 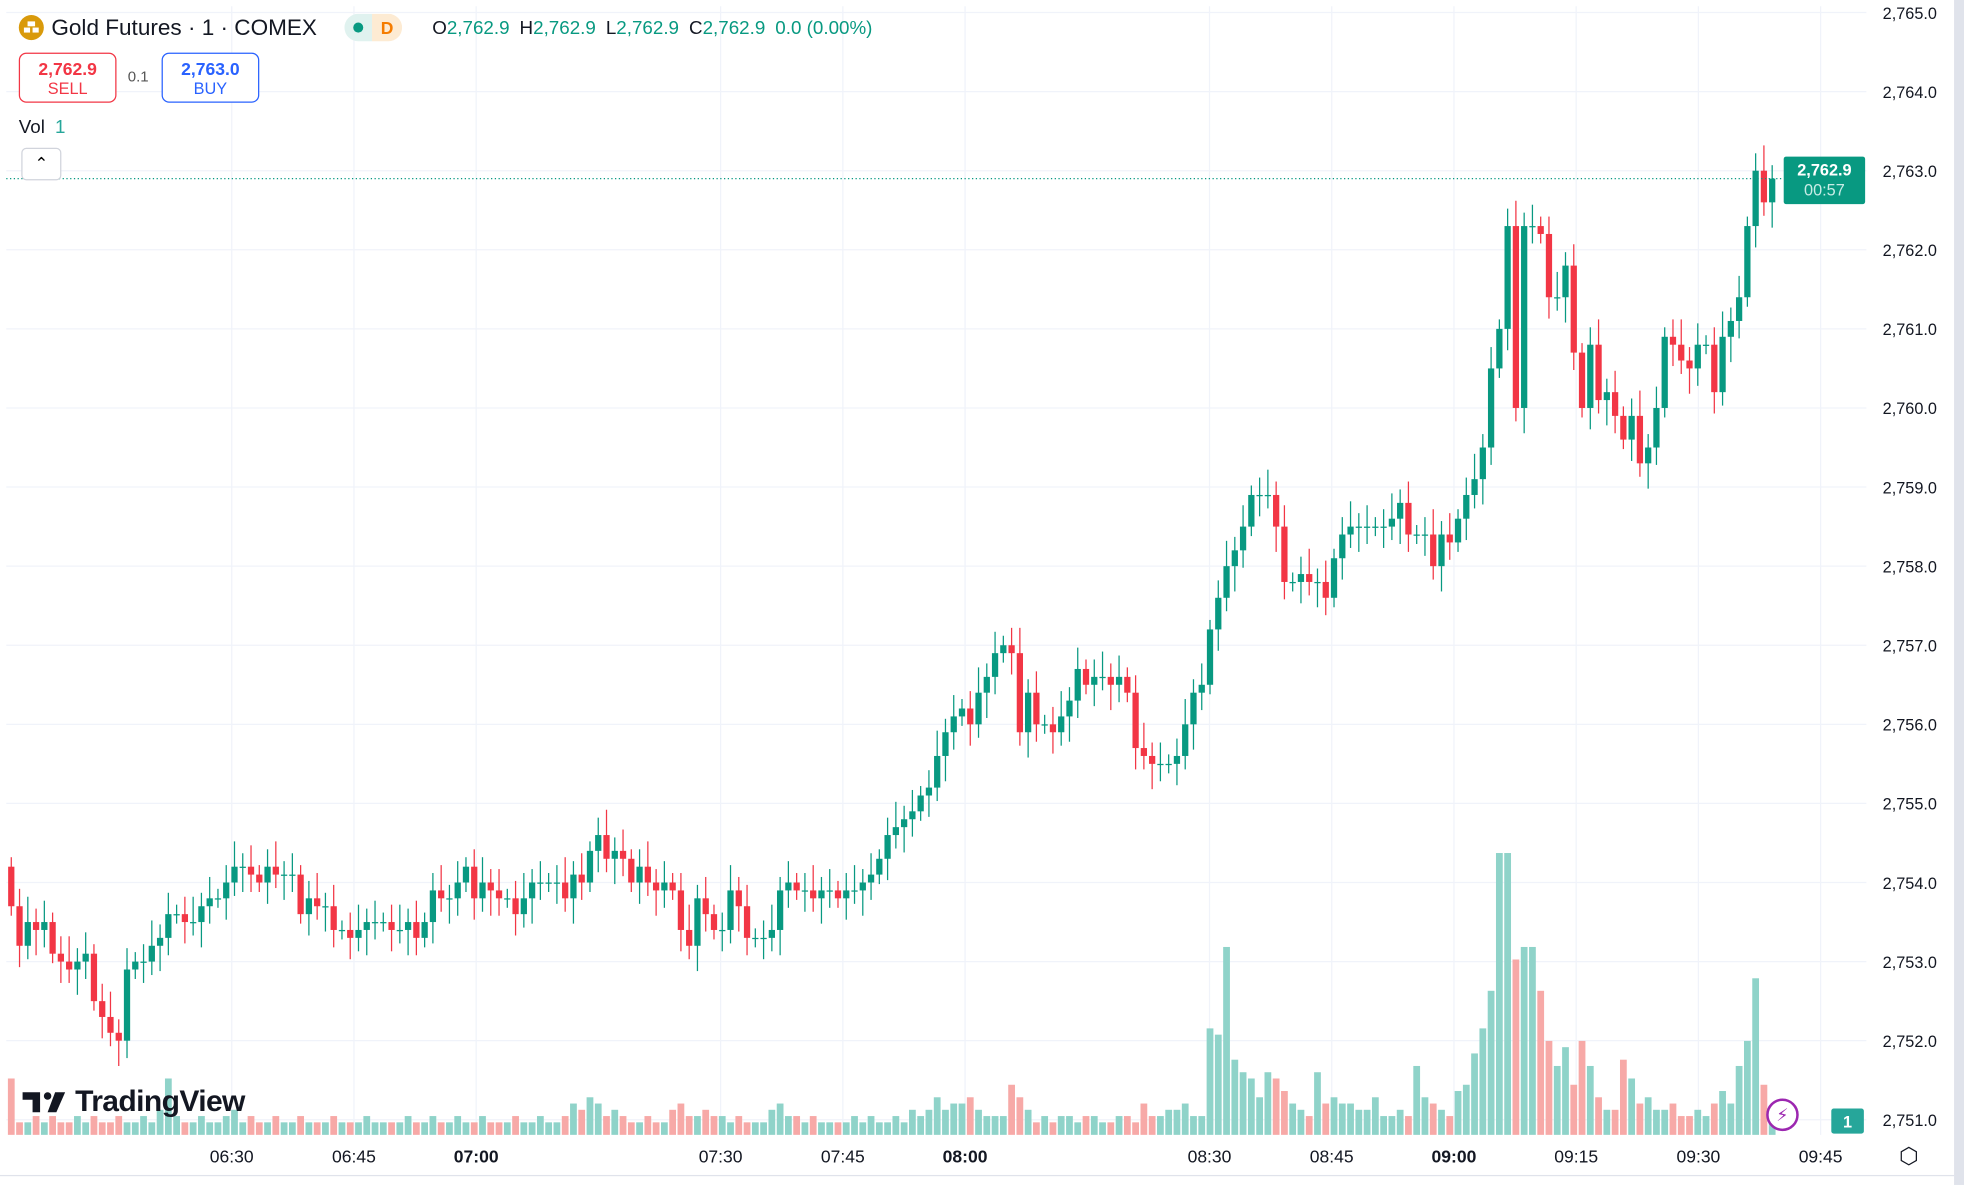 What do you see at coordinates (1910, 409) in the screenshot?
I see `price-tick-label: 2,760.0` at bounding box center [1910, 409].